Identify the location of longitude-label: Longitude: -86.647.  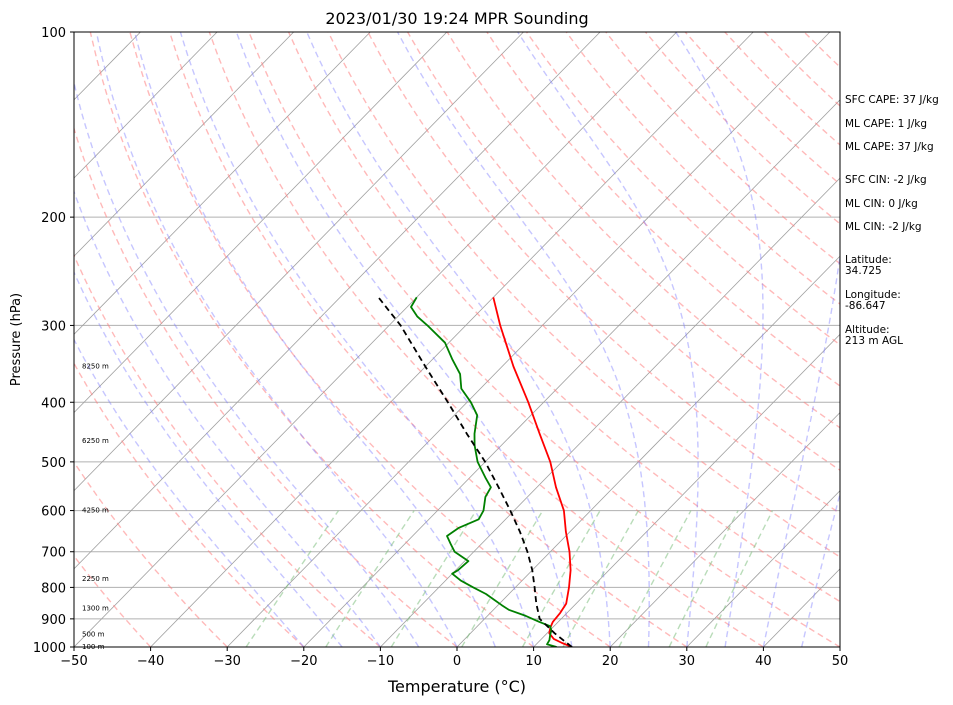
(873, 300).